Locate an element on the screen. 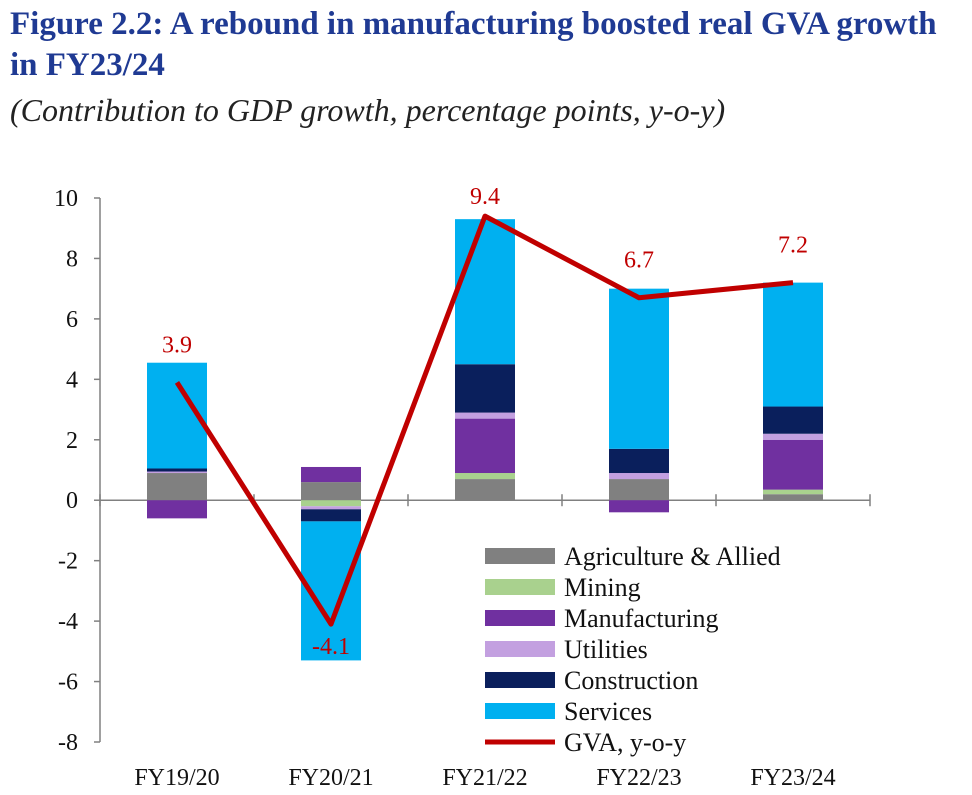 This screenshot has width=972, height=795. x-tick-label: FY23/24 is located at coordinates (792, 778).